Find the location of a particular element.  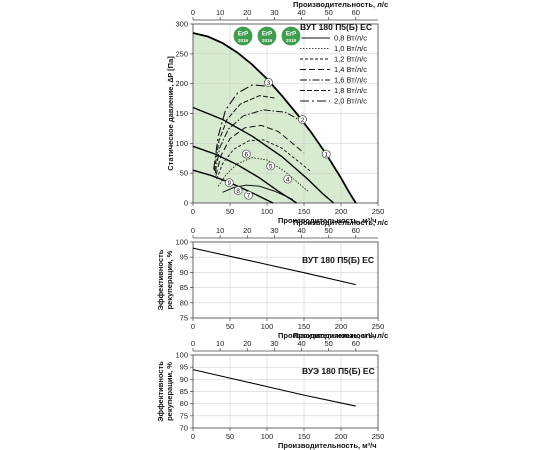

marker-label: 8 is located at coordinates (238, 191).